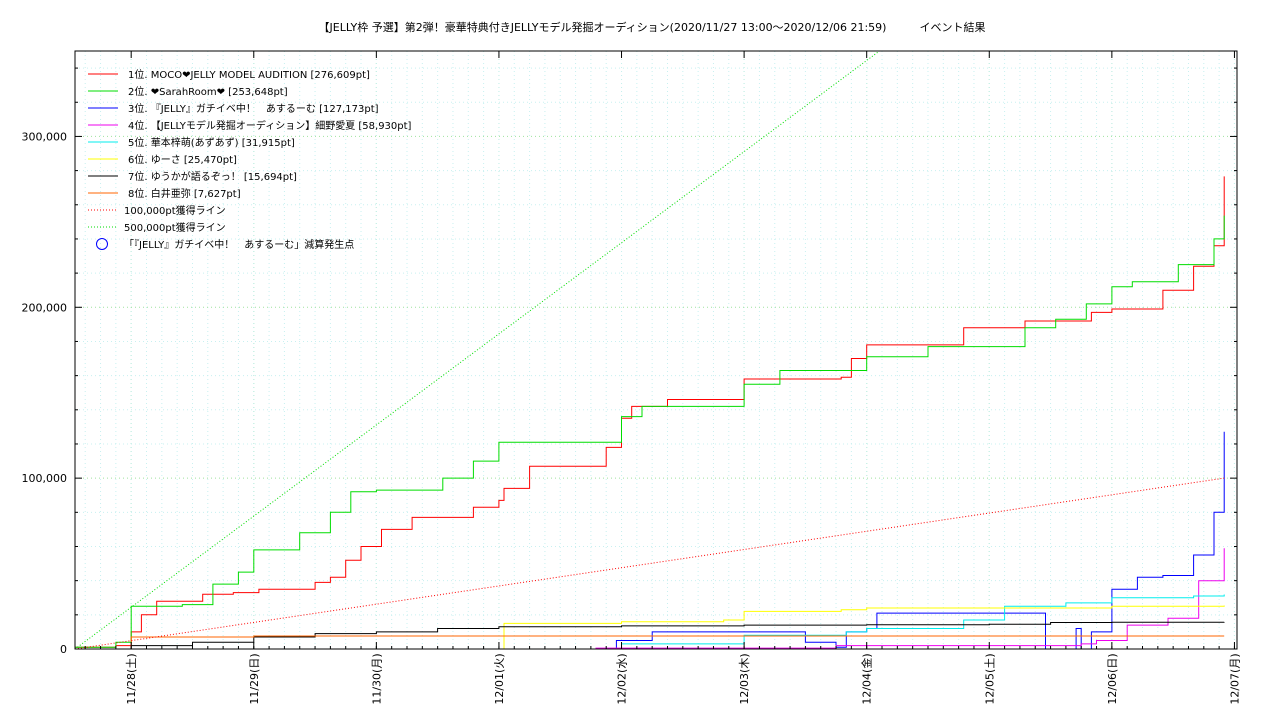 The image size is (1280, 724). Describe the element at coordinates (45, 307) in the screenshot. I see `y-tick-label: 200,000` at that location.